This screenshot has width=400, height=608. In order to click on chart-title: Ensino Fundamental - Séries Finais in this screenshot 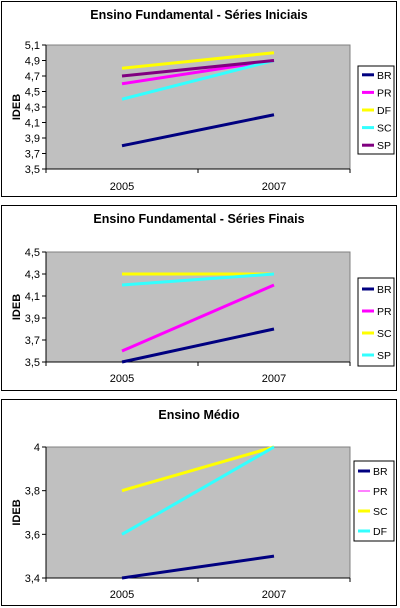, I will do `click(199, 219)`.